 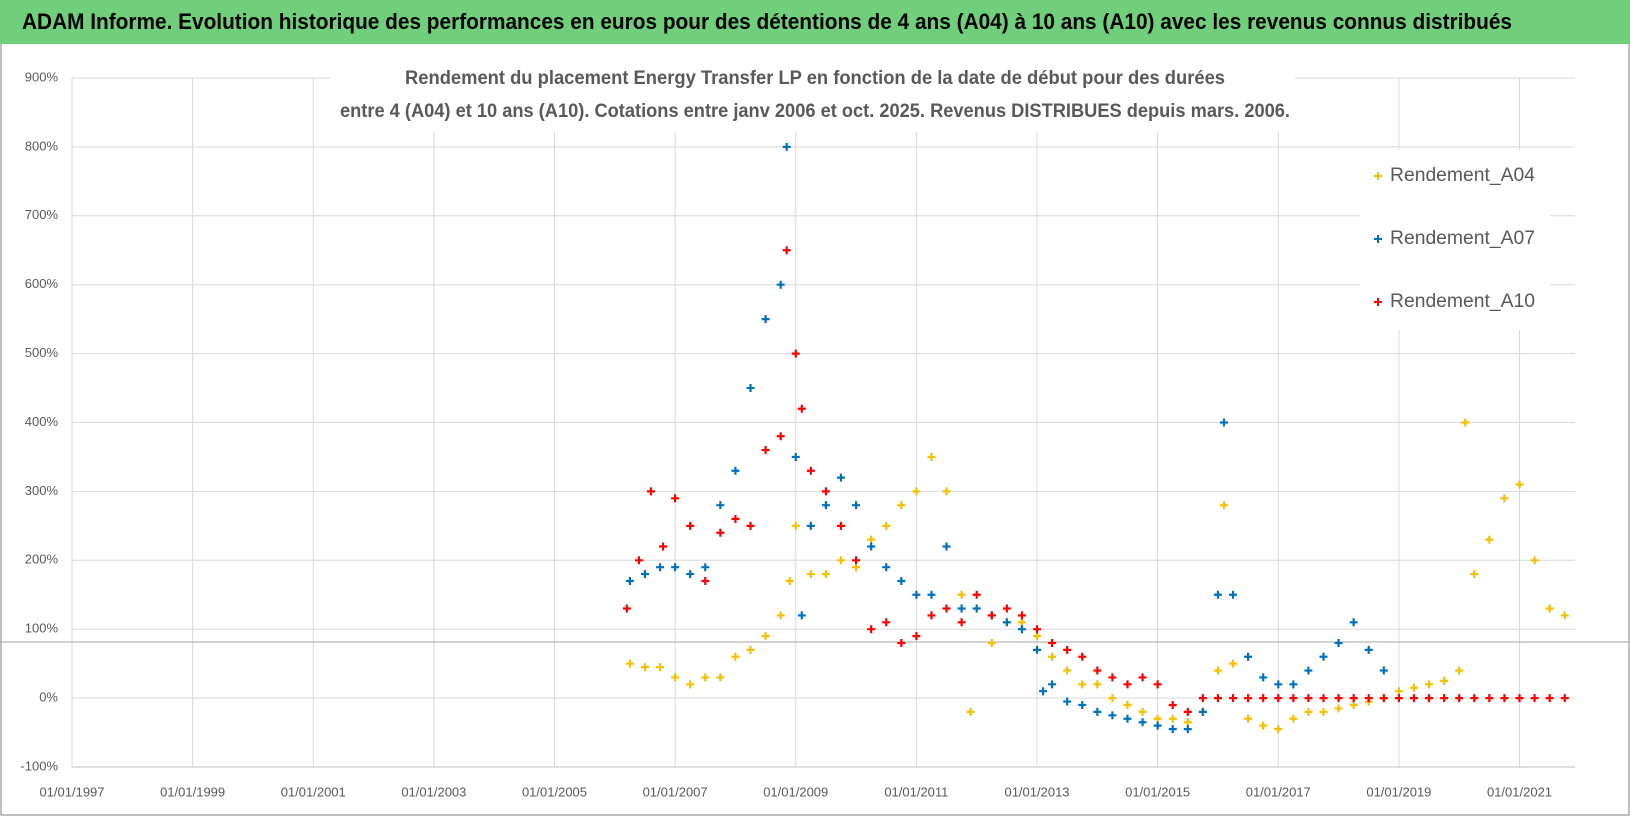 What do you see at coordinates (1157, 791) in the screenshot?
I see `x-tick-label: 01/01/2015` at bounding box center [1157, 791].